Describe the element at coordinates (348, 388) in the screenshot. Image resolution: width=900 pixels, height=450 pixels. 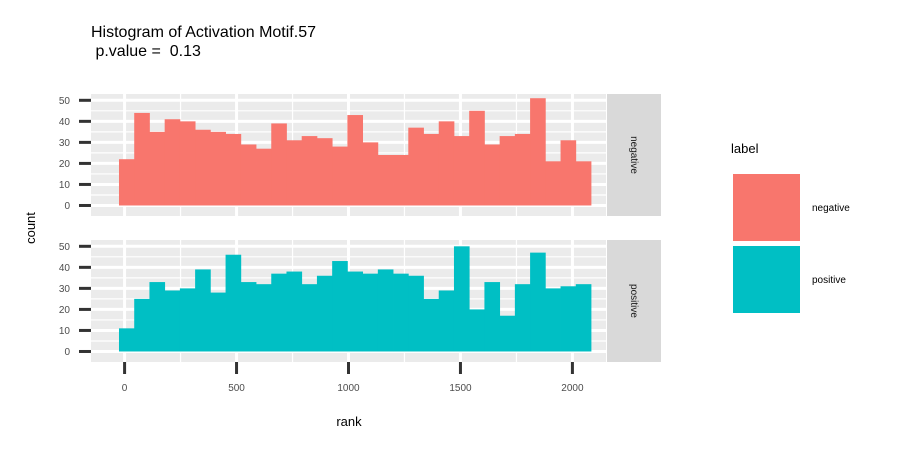
I see `x-tick-label: 1000` at that location.